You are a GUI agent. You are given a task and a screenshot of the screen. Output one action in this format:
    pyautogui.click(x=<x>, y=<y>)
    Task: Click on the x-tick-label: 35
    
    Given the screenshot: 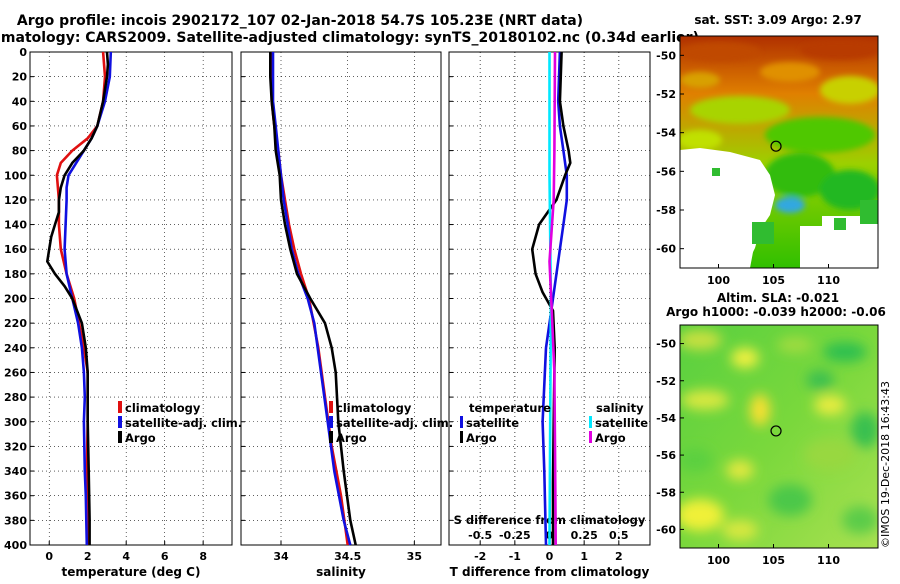 What is the action you would take?
    pyautogui.click(x=414, y=556)
    